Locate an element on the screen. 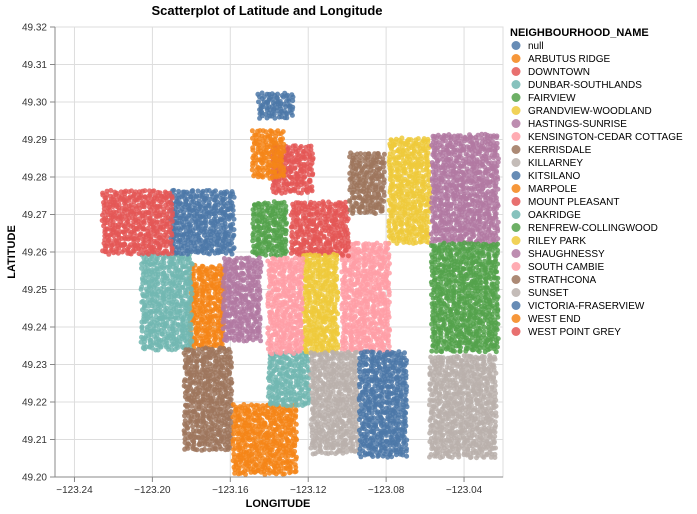  region-marpole is located at coordinates (264, 439).